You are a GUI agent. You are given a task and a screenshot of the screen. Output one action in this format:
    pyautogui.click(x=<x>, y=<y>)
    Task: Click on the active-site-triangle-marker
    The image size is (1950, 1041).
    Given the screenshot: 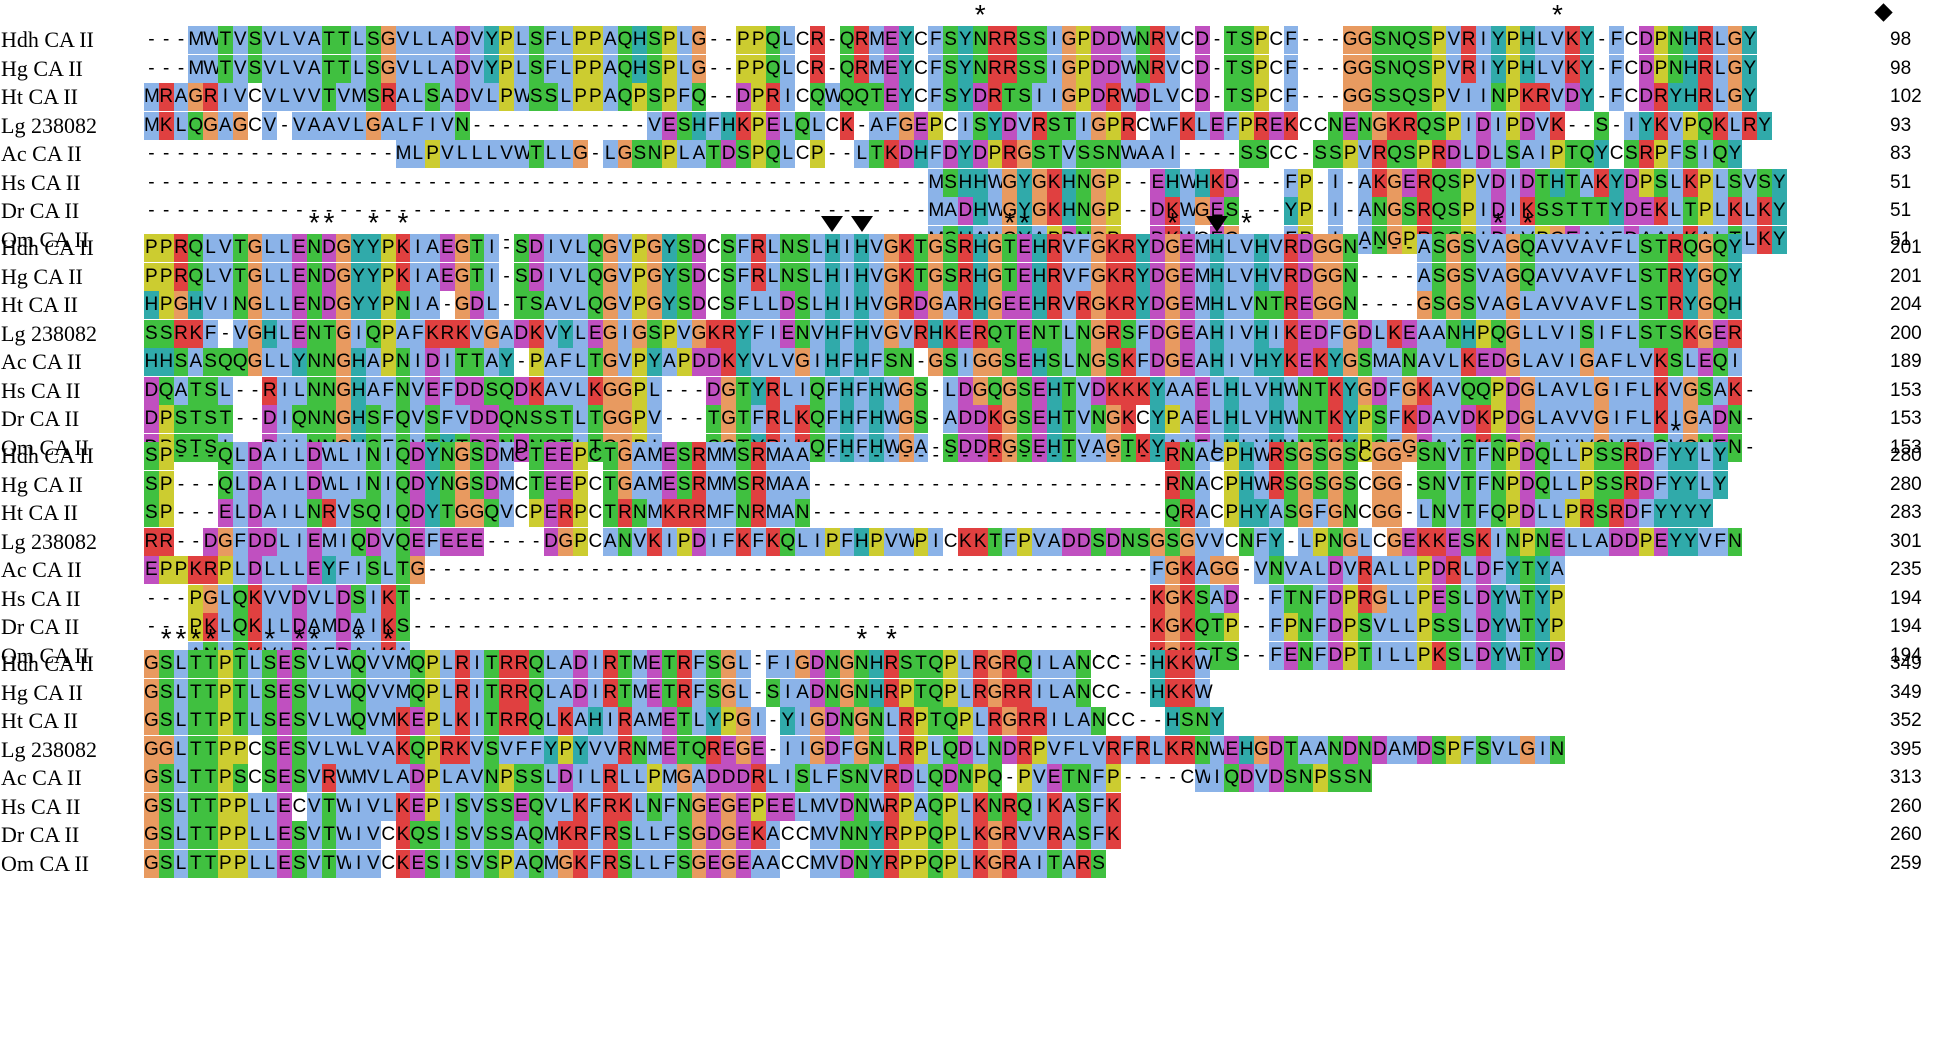 What is the action you would take?
    pyautogui.click(x=861, y=224)
    